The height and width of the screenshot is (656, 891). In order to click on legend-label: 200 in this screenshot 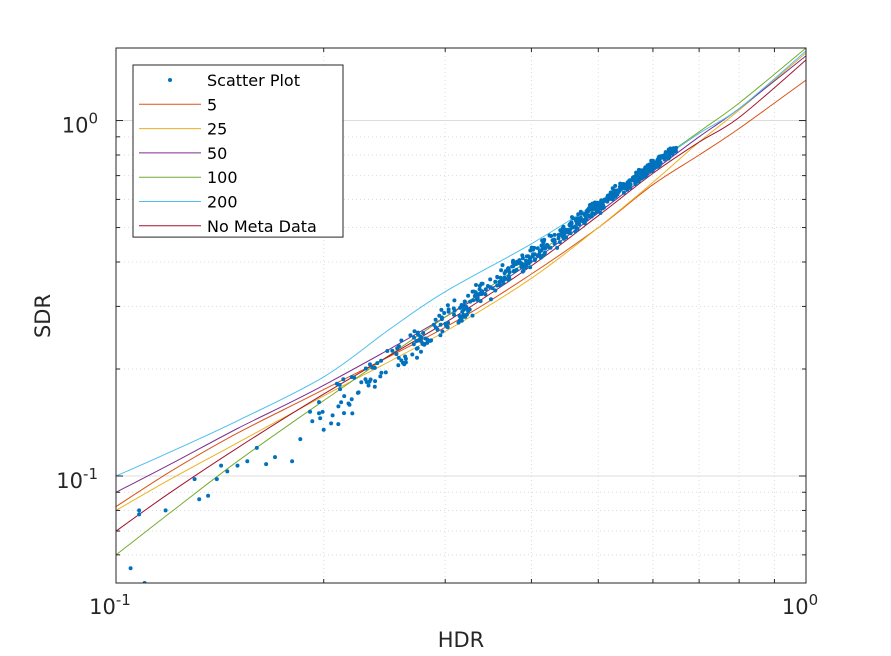, I will do `click(222, 202)`.